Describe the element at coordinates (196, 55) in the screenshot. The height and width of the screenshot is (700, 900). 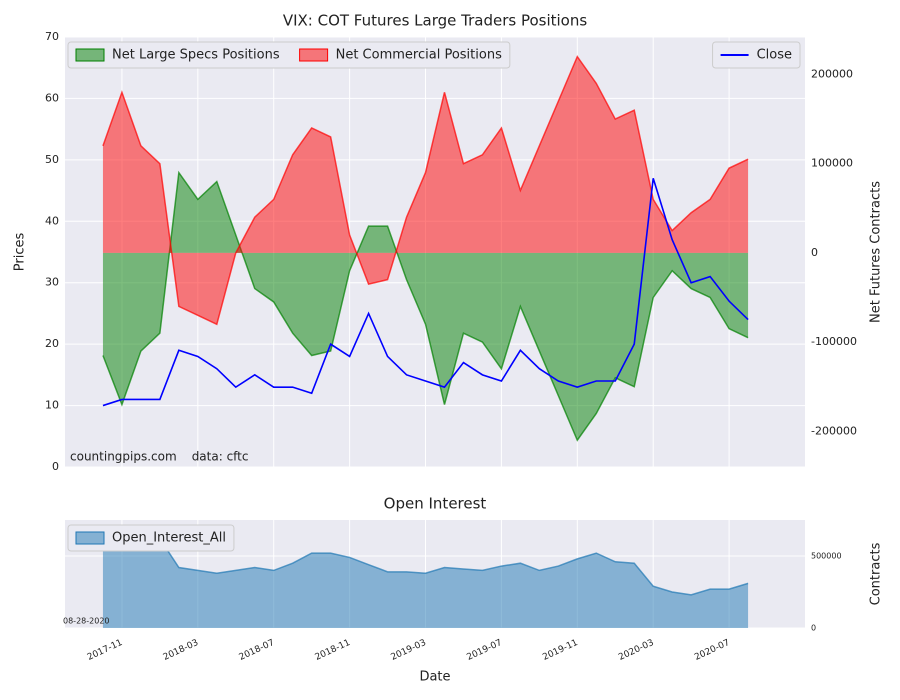
I see `legend-label: Net Large Specs Positions` at that location.